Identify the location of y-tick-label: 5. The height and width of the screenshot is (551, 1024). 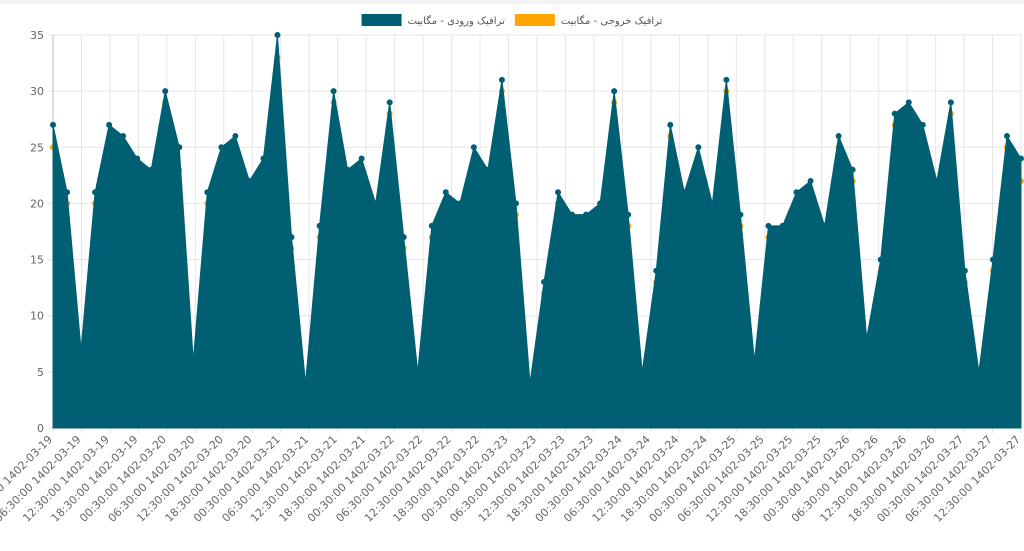
(40, 372).